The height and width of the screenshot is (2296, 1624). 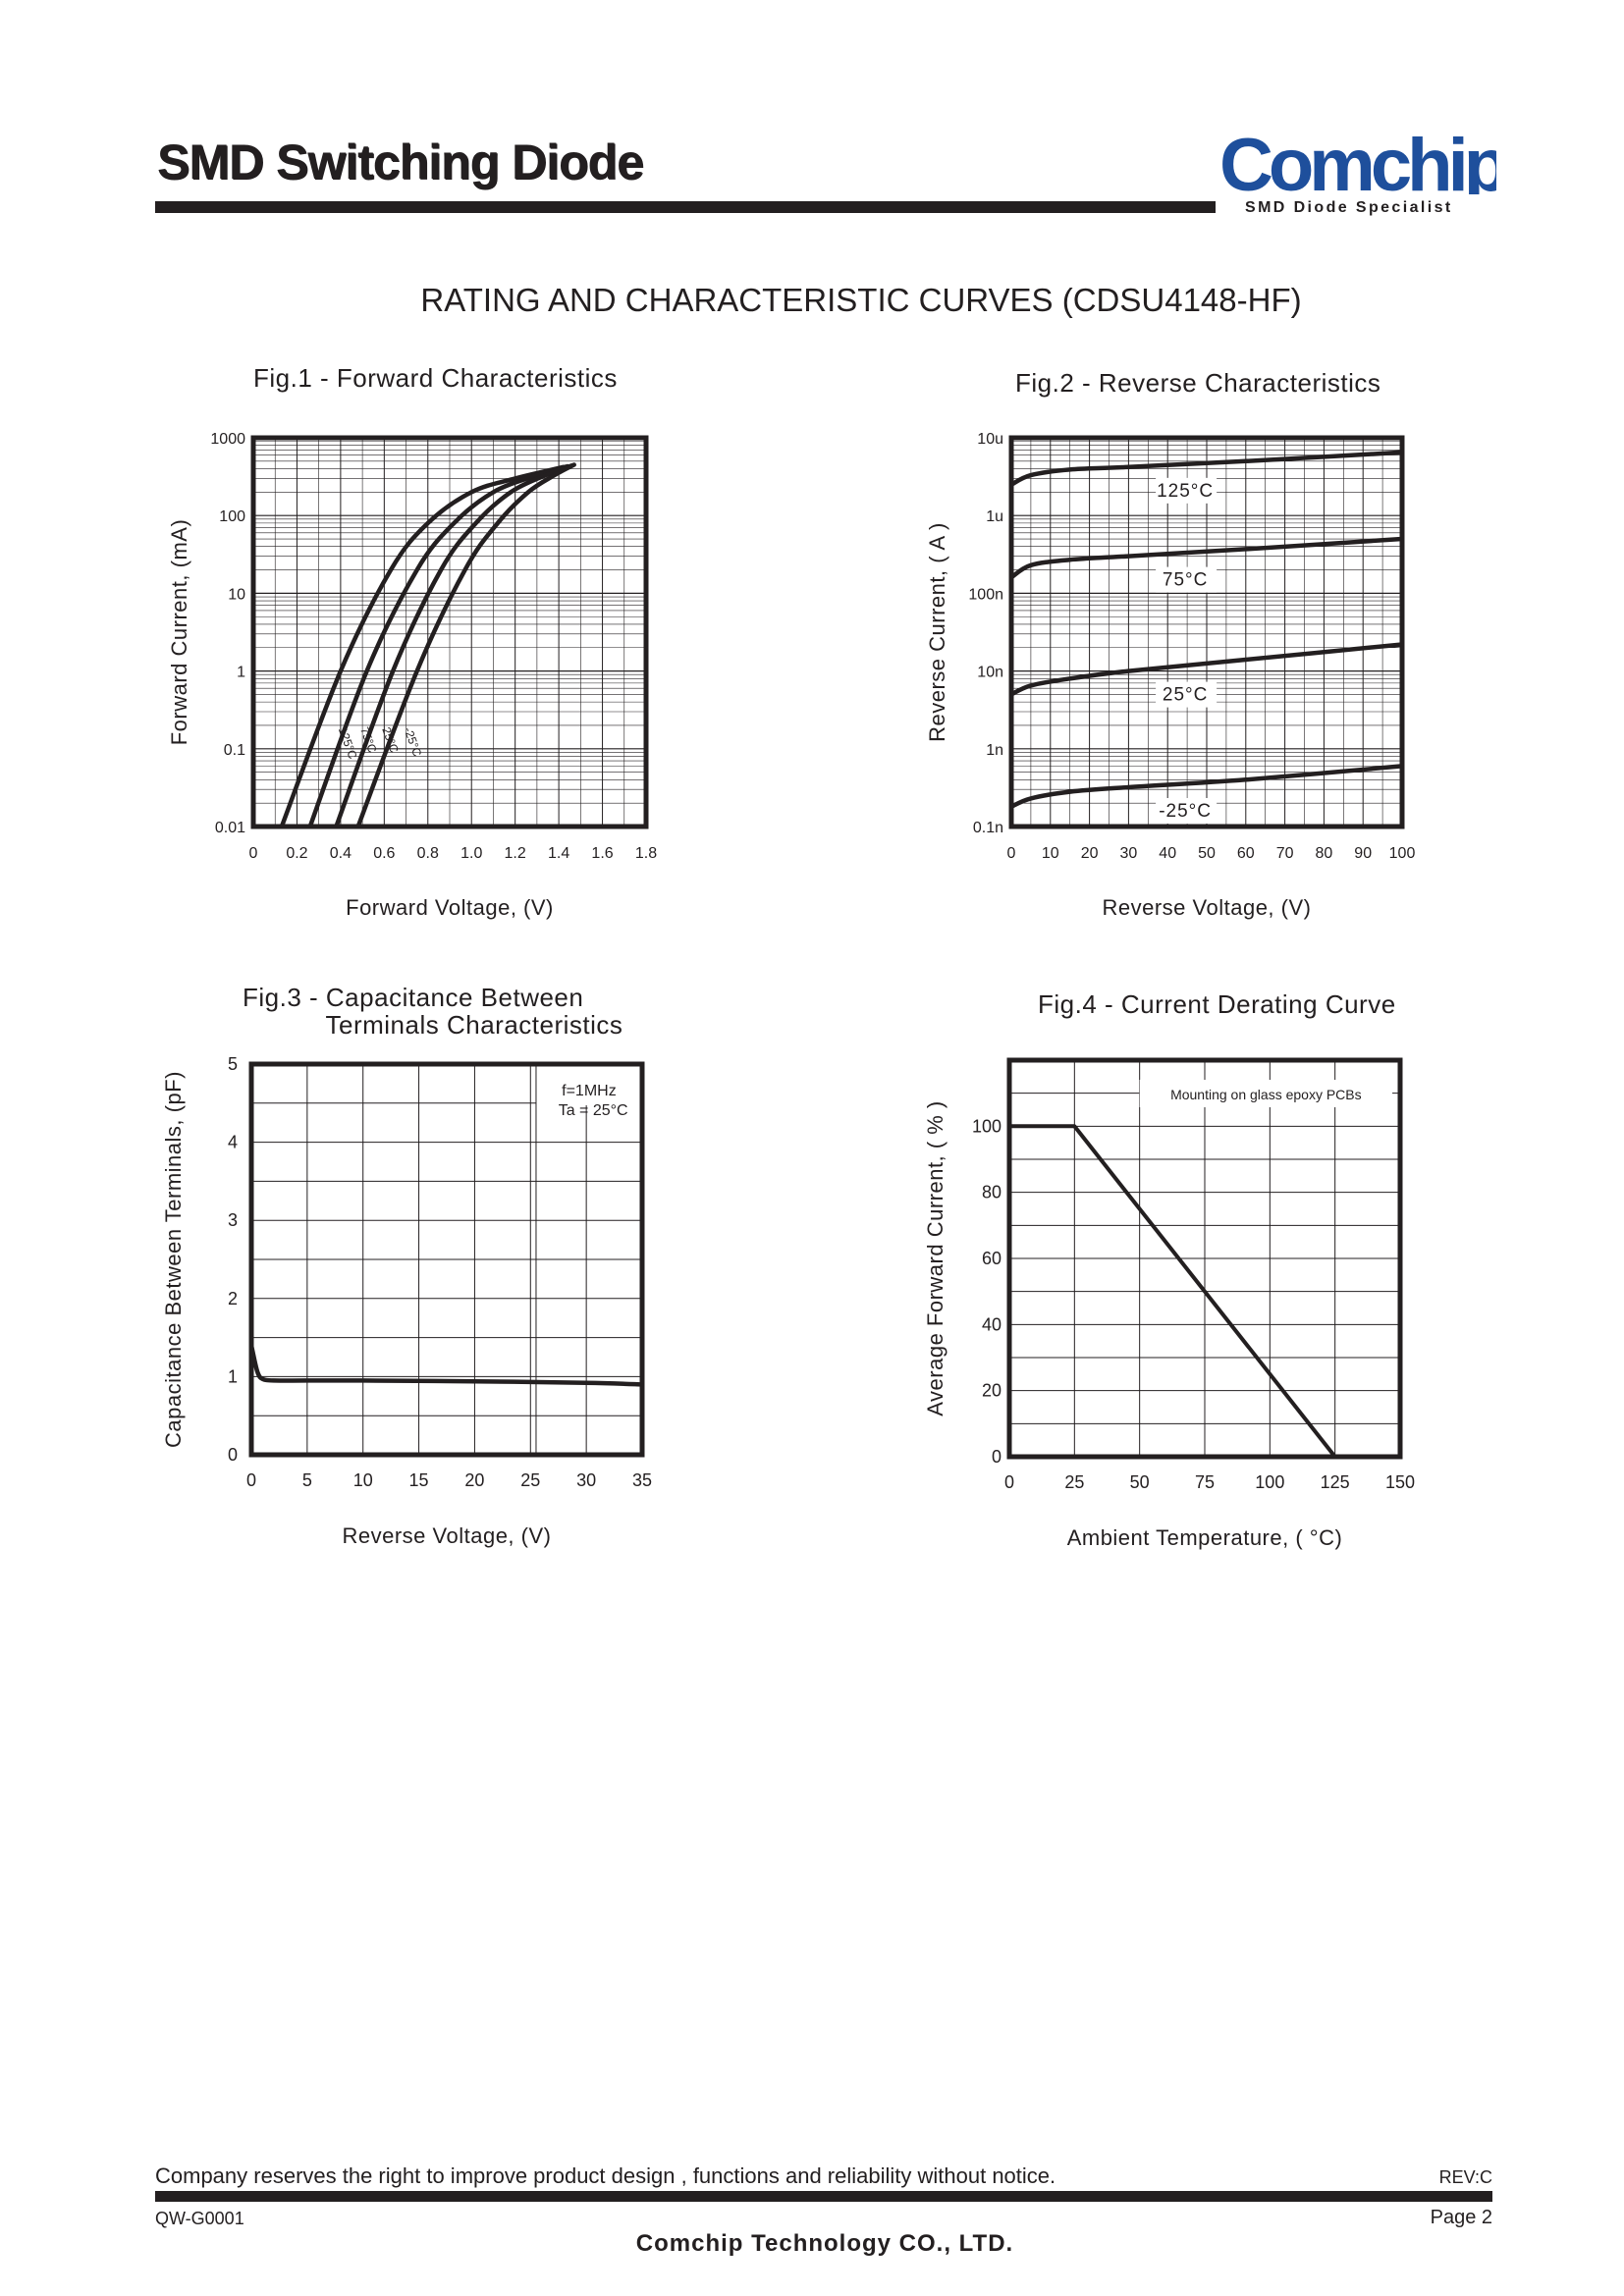 I want to click on y-tick-label: 10u, so click(x=990, y=439).